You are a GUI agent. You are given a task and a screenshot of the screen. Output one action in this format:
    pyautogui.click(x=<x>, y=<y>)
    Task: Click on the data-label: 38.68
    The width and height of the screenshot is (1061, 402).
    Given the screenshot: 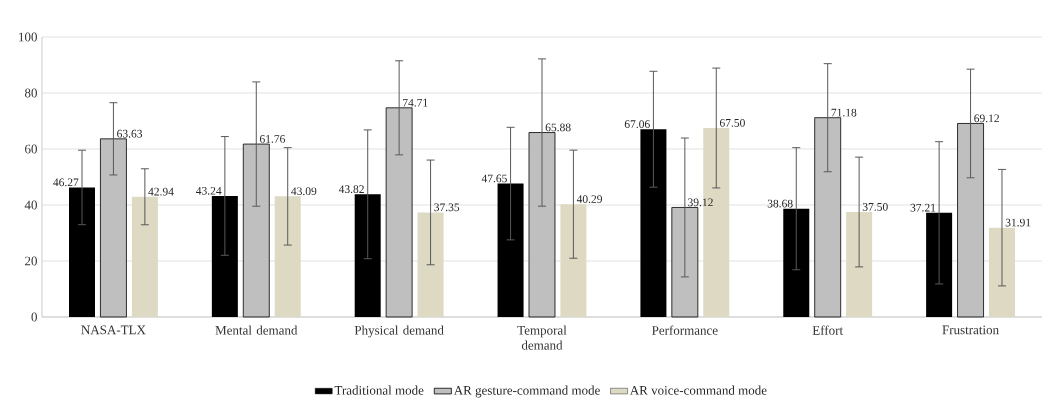 What is the action you would take?
    pyautogui.click(x=780, y=203)
    